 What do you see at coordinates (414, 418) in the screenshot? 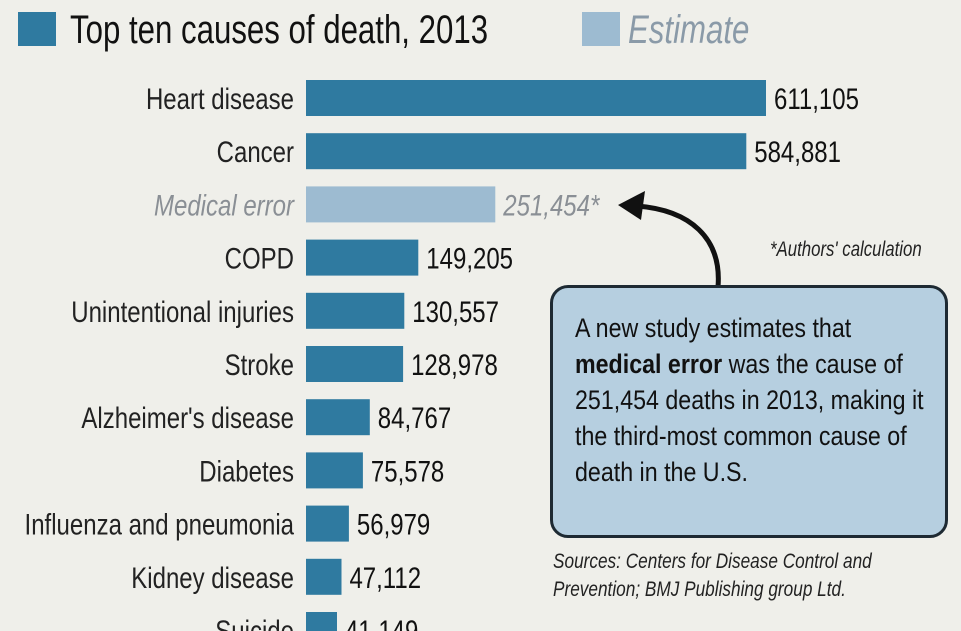
I see `value-label-6: 84,767` at bounding box center [414, 418].